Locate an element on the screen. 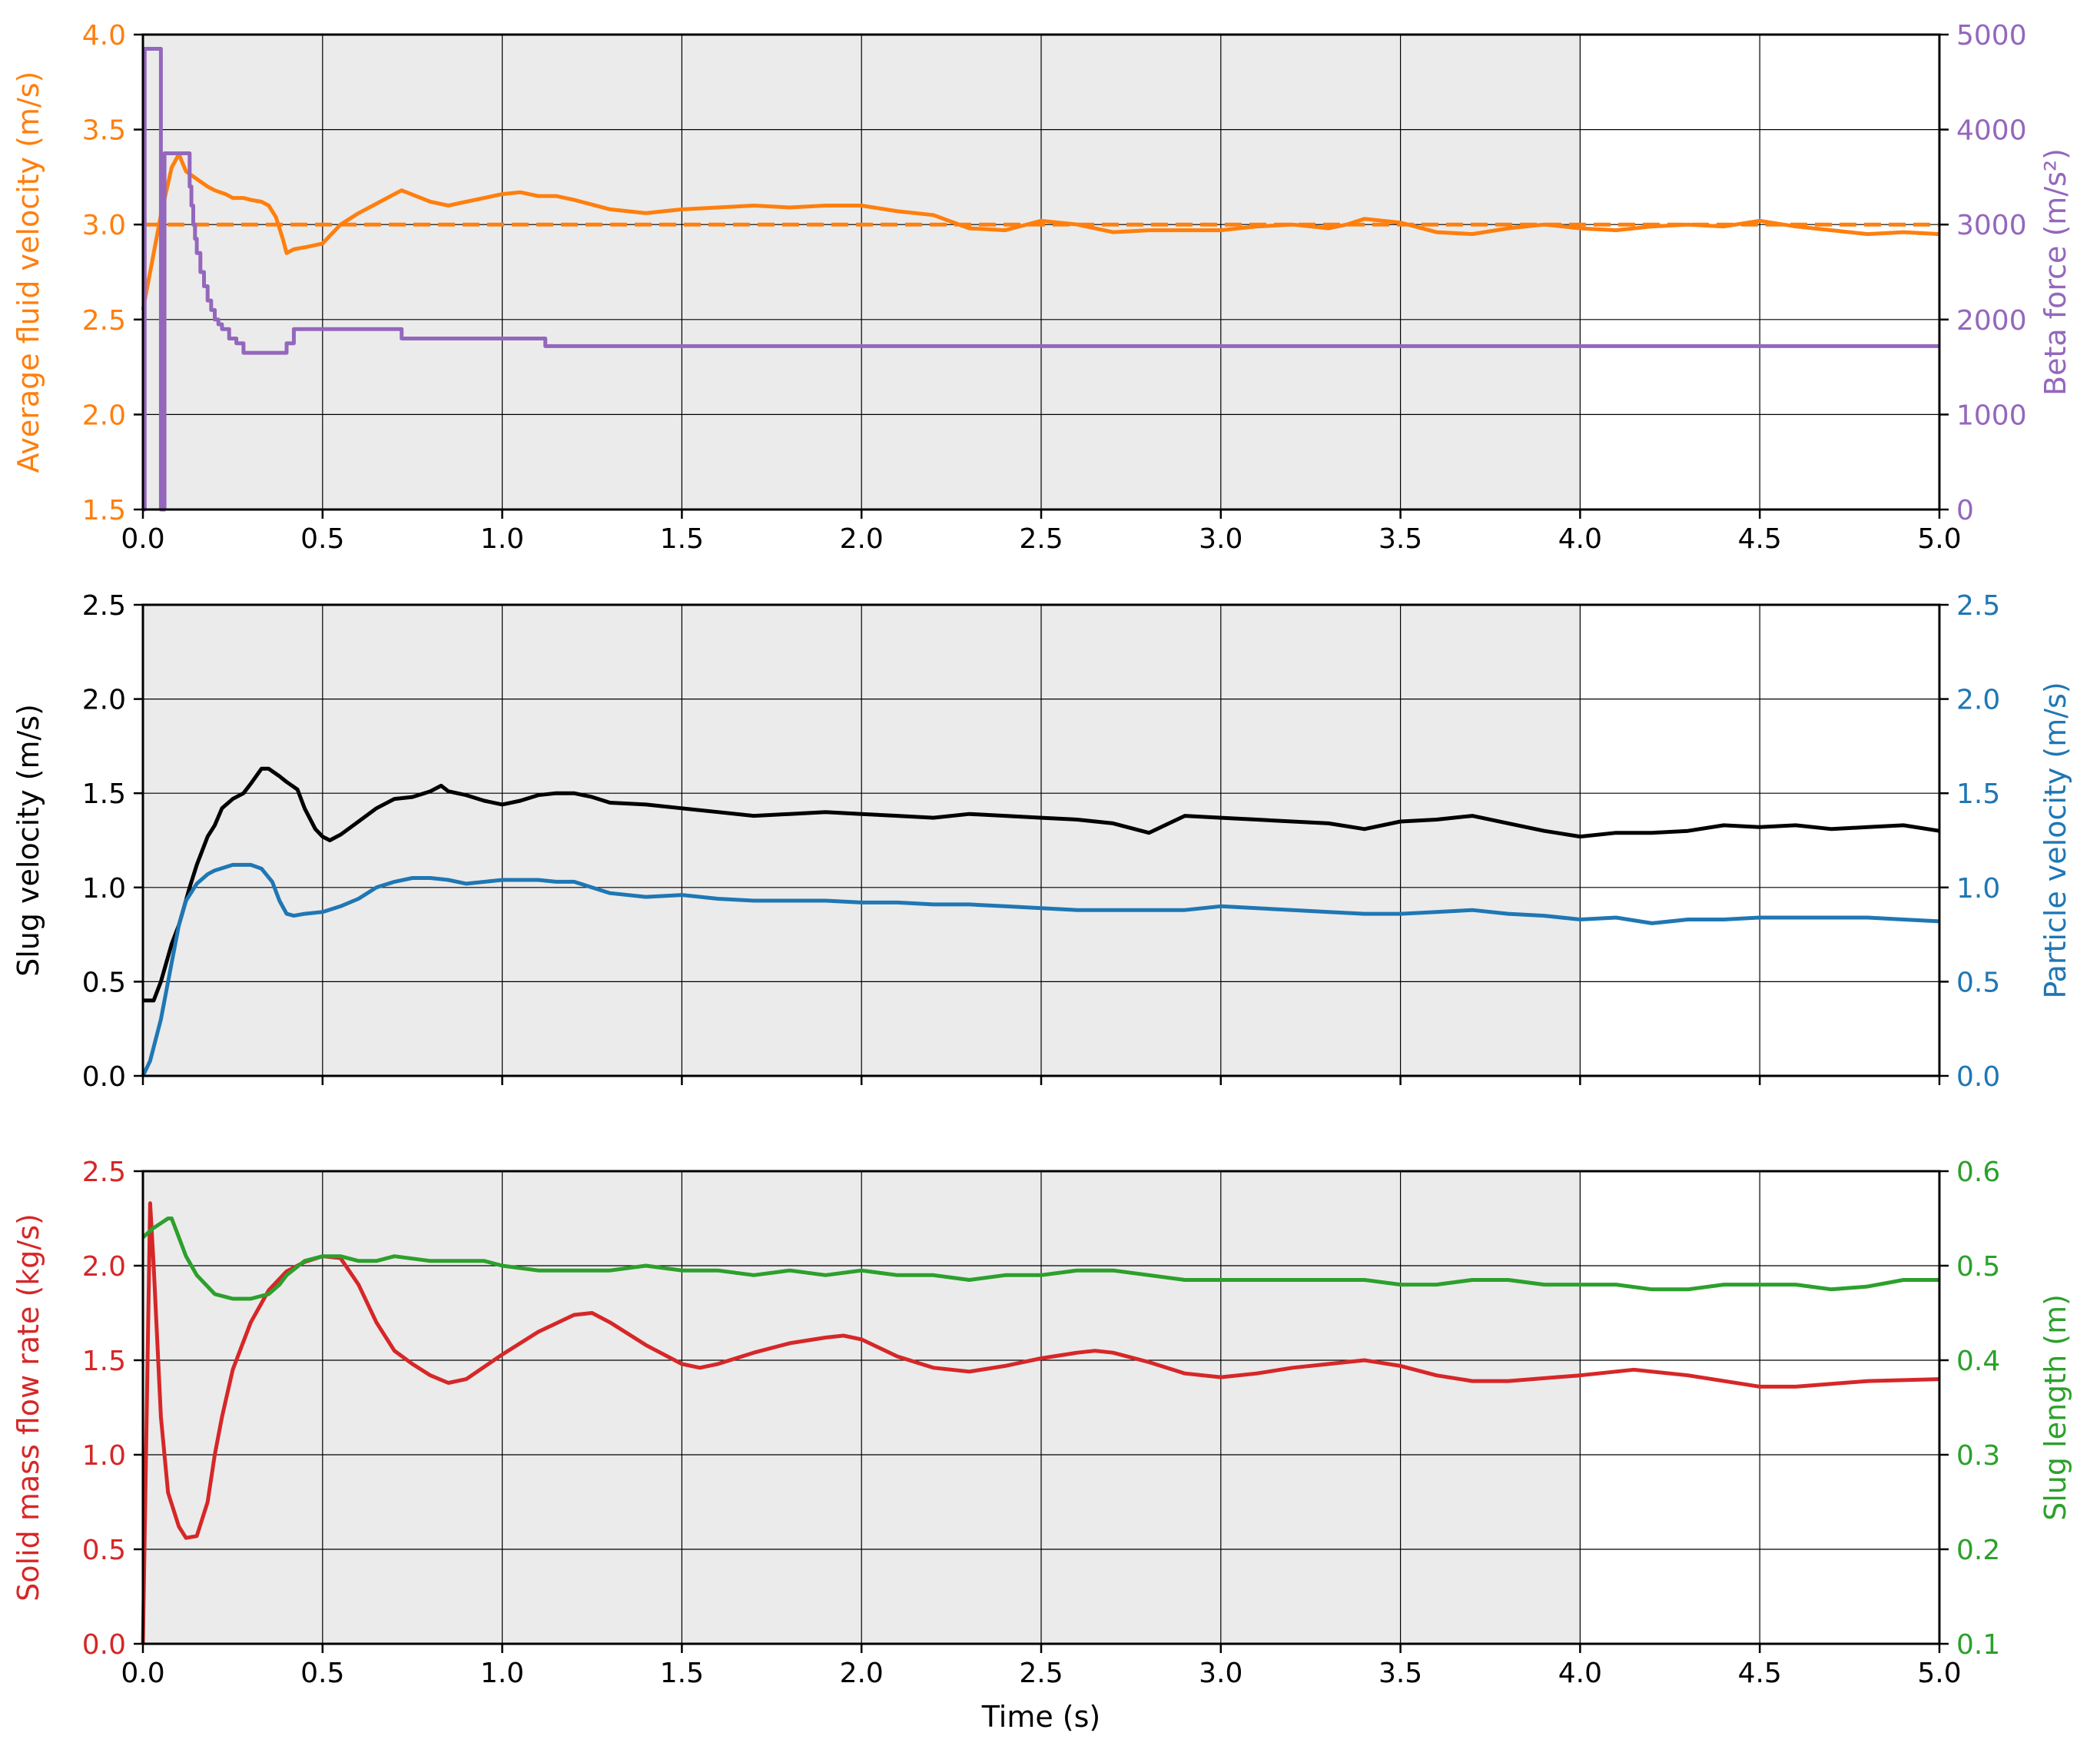  right-tick-label: 0.2 is located at coordinates (1978, 1550).